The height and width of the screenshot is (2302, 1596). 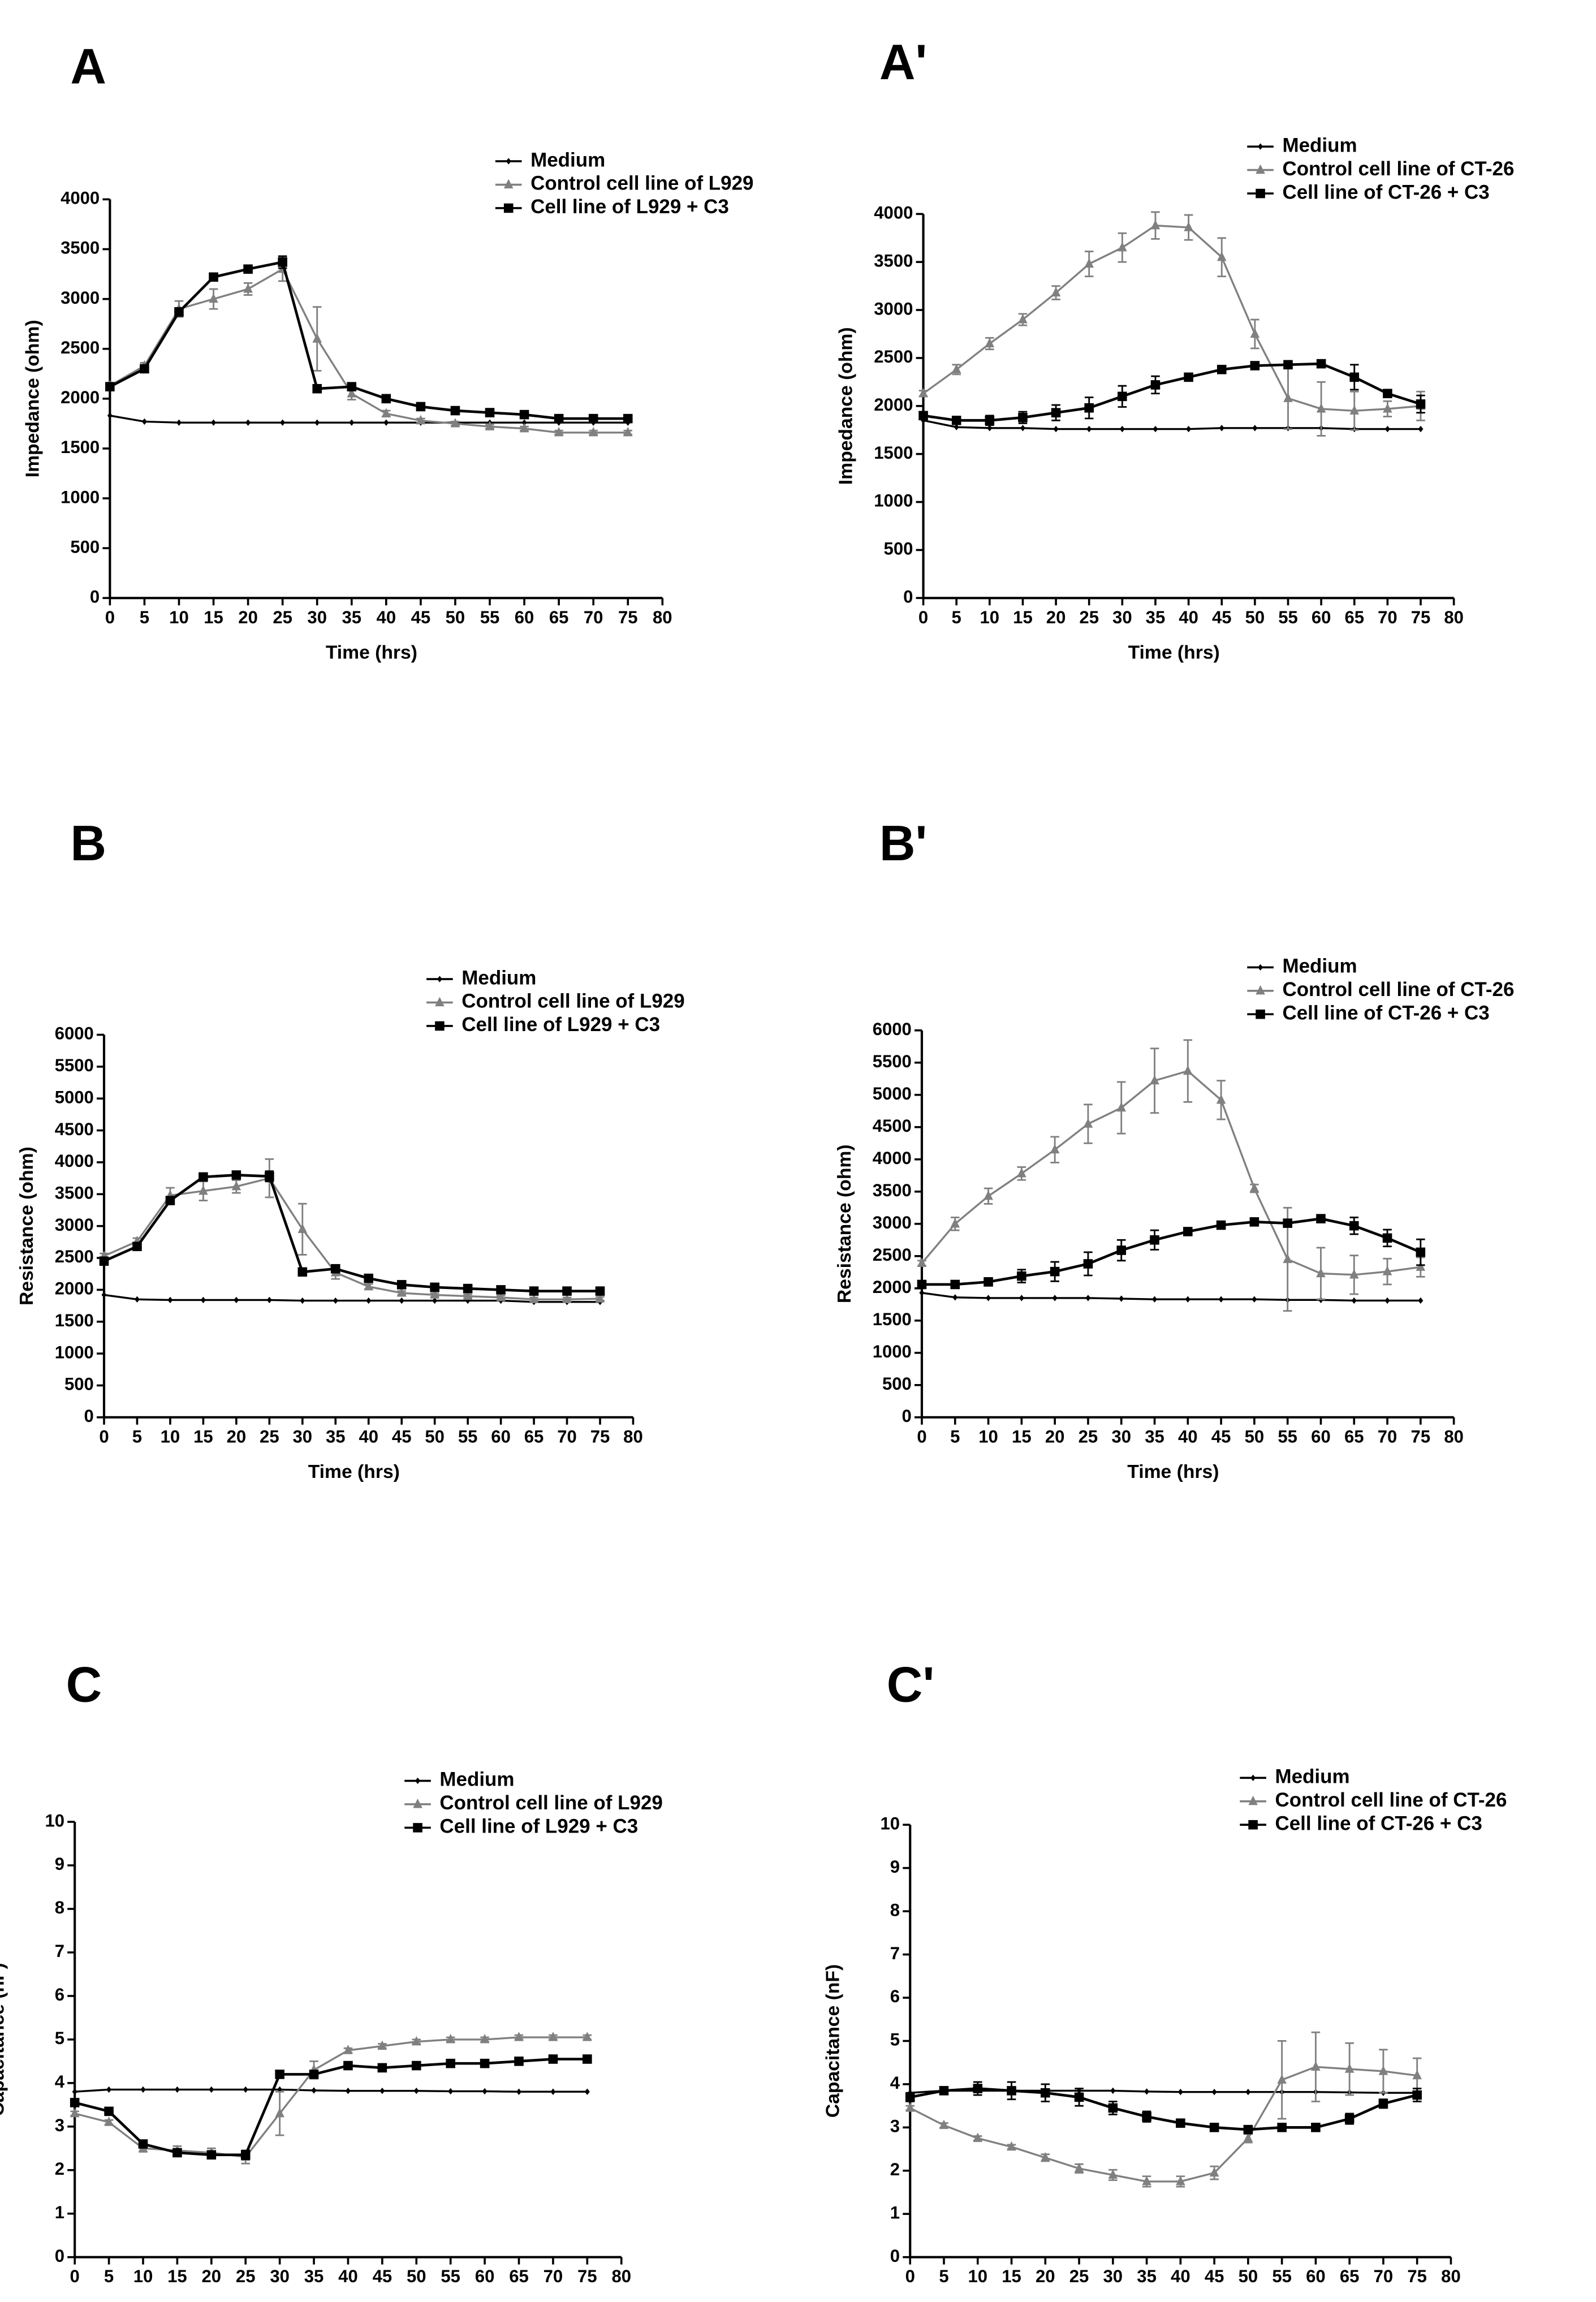 I want to click on y-tick-label: 10, so click(x=54, y=1820).